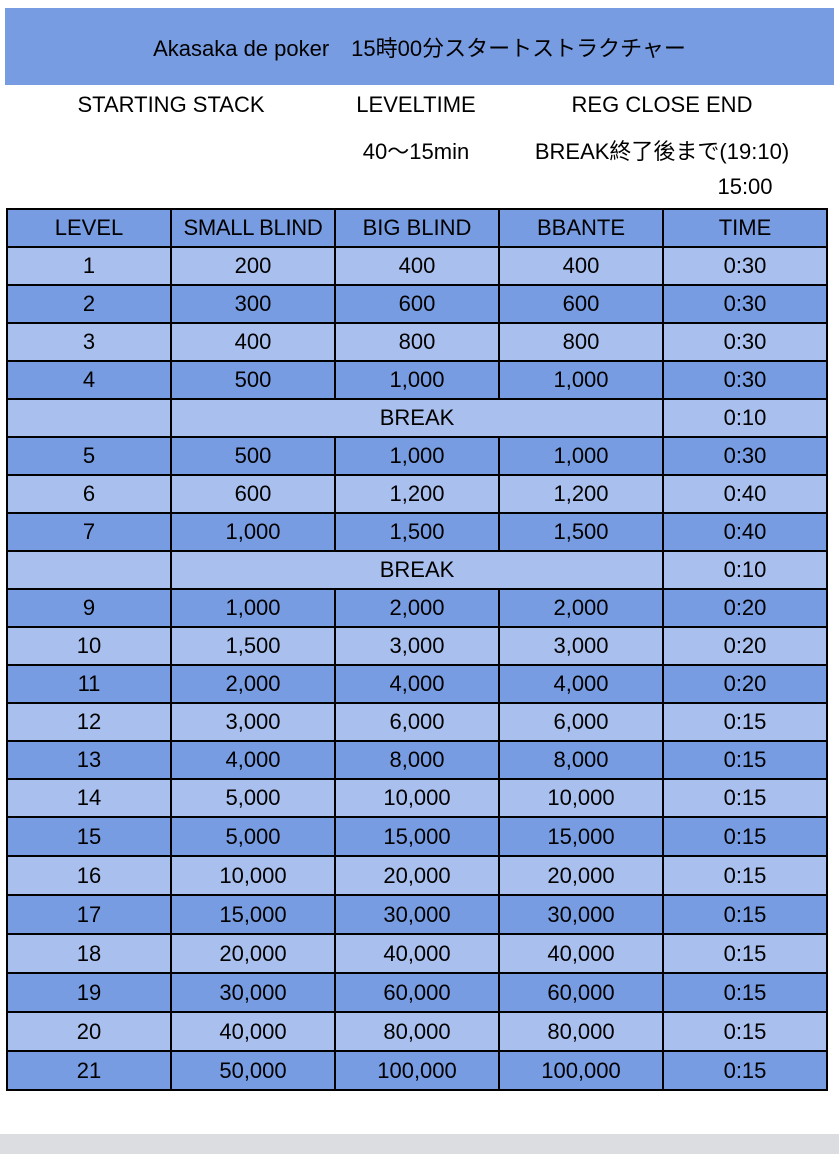  I want to click on time-cell: 0:40, so click(745, 494).